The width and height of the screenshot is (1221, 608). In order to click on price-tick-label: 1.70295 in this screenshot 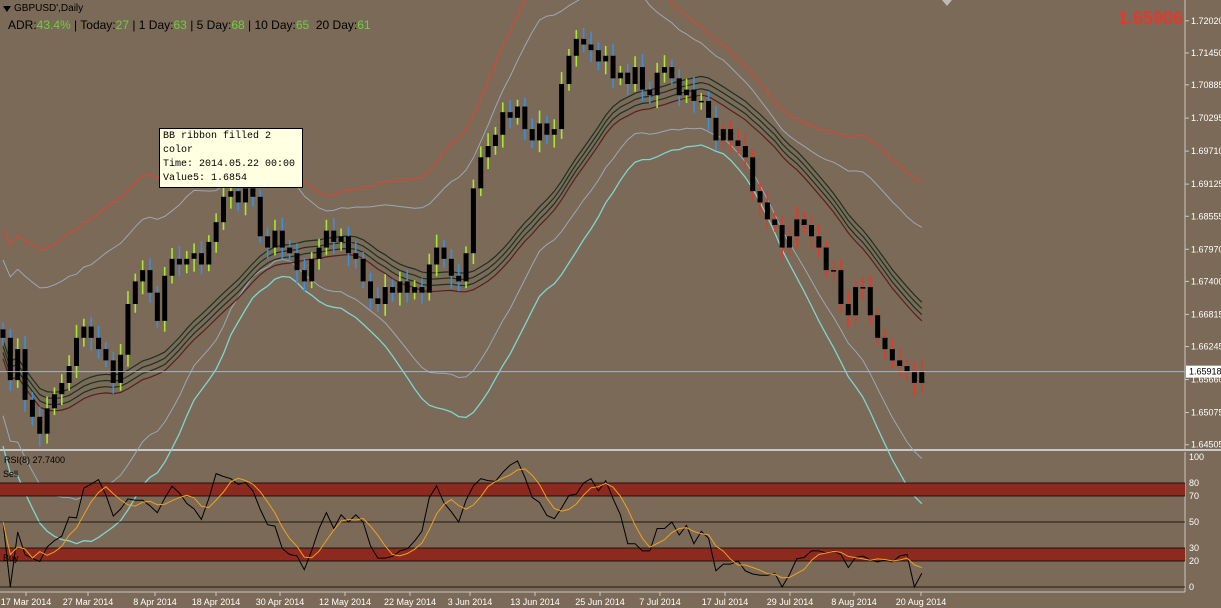, I will do `click(1206, 118)`.